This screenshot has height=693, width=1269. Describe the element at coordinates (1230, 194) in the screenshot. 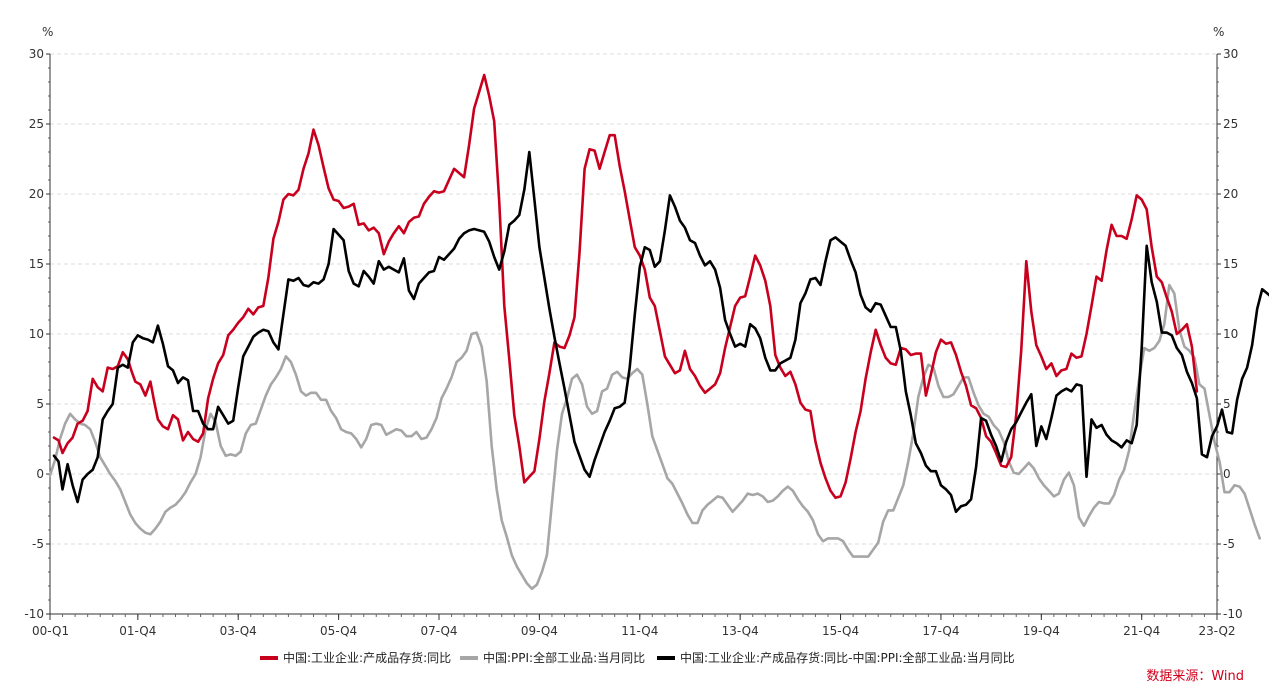

I see `y-tick-label-right: 20` at that location.